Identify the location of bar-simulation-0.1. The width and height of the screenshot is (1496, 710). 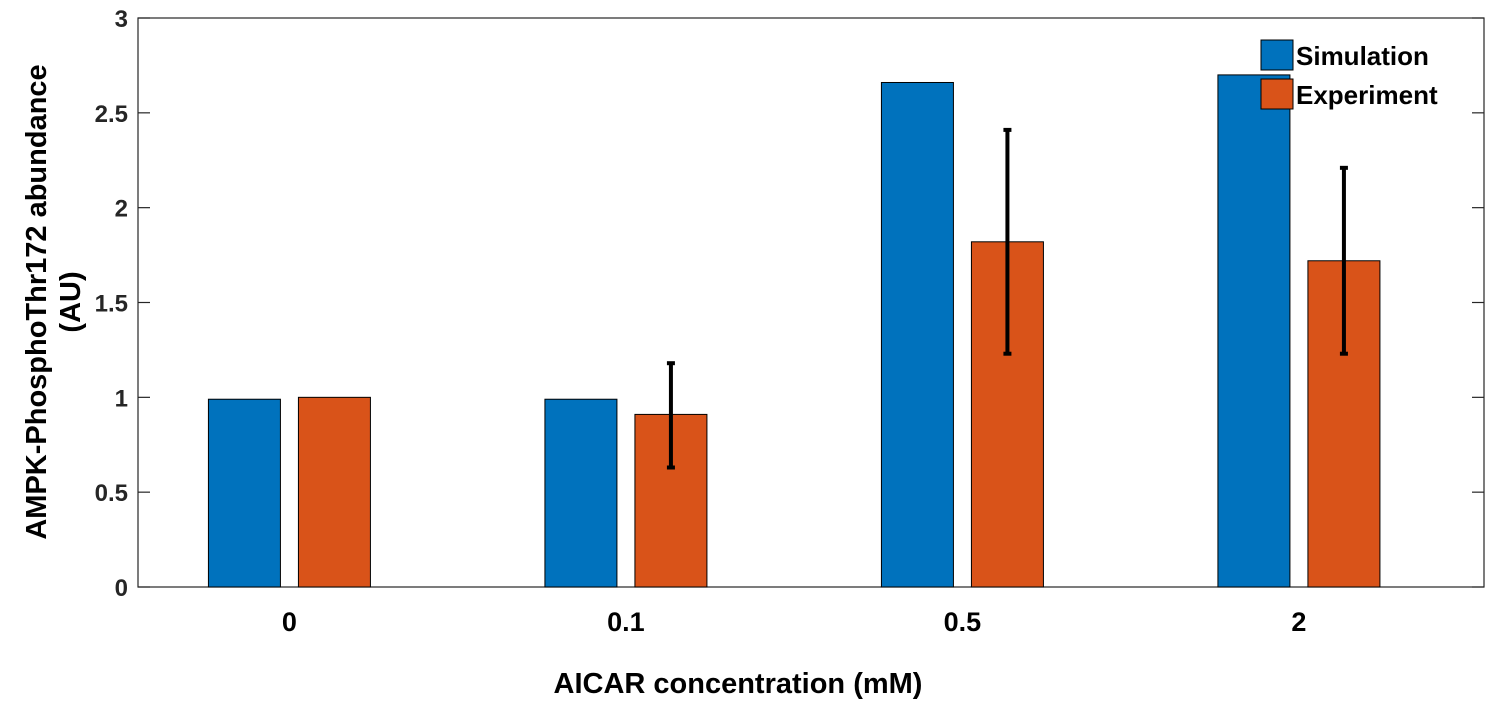
(581, 493).